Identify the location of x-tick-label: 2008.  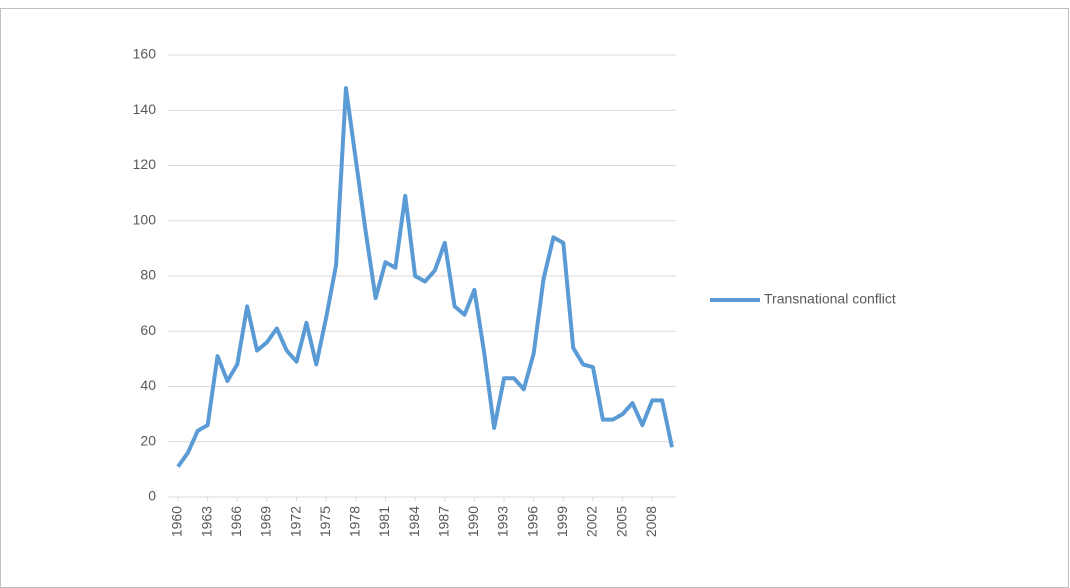
(651, 521).